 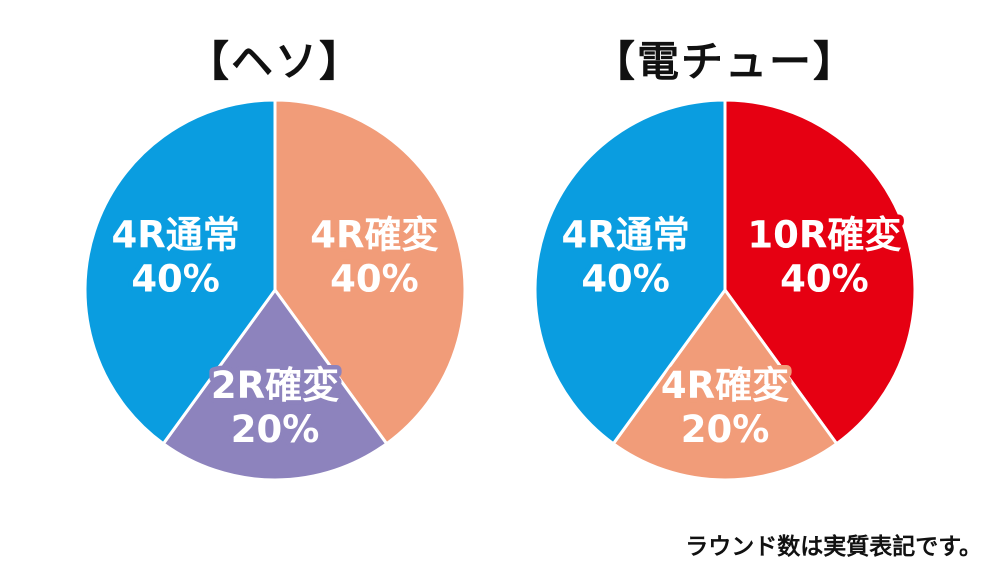 I want to click on footnote: ラウンド数は実質表記です。, so click(x=833, y=547).